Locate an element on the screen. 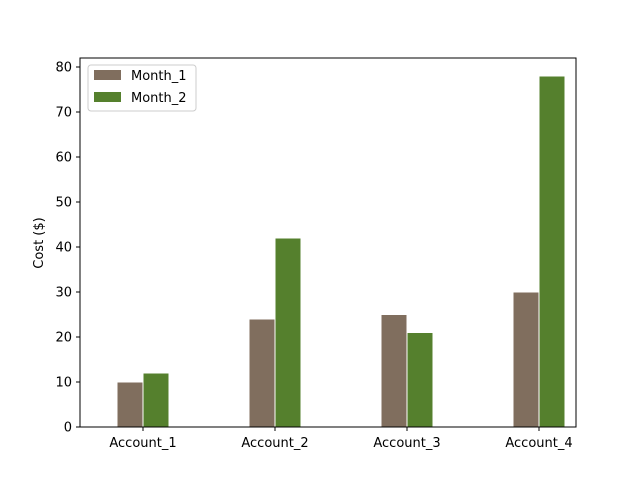  y-tick-label: 40 is located at coordinates (63, 248).